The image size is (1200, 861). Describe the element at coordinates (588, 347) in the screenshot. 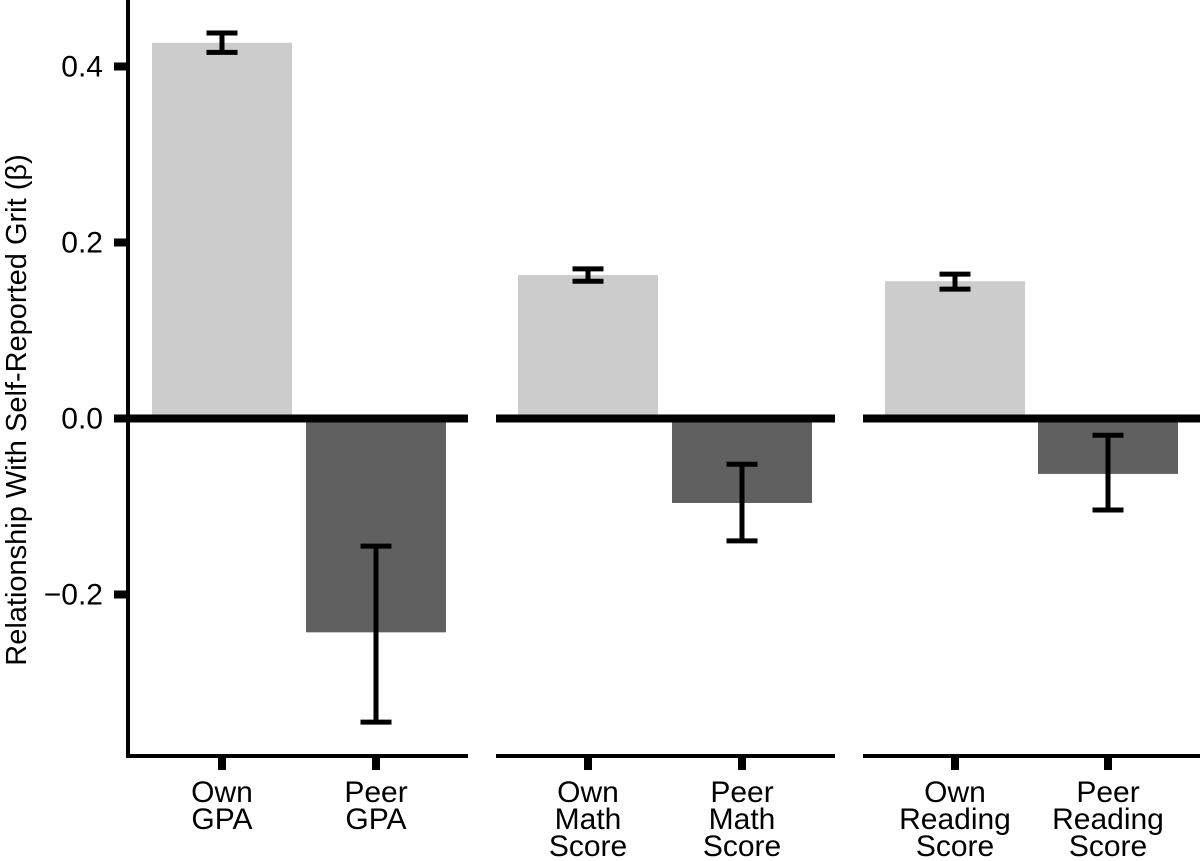

I see `bar-own-math-score` at that location.